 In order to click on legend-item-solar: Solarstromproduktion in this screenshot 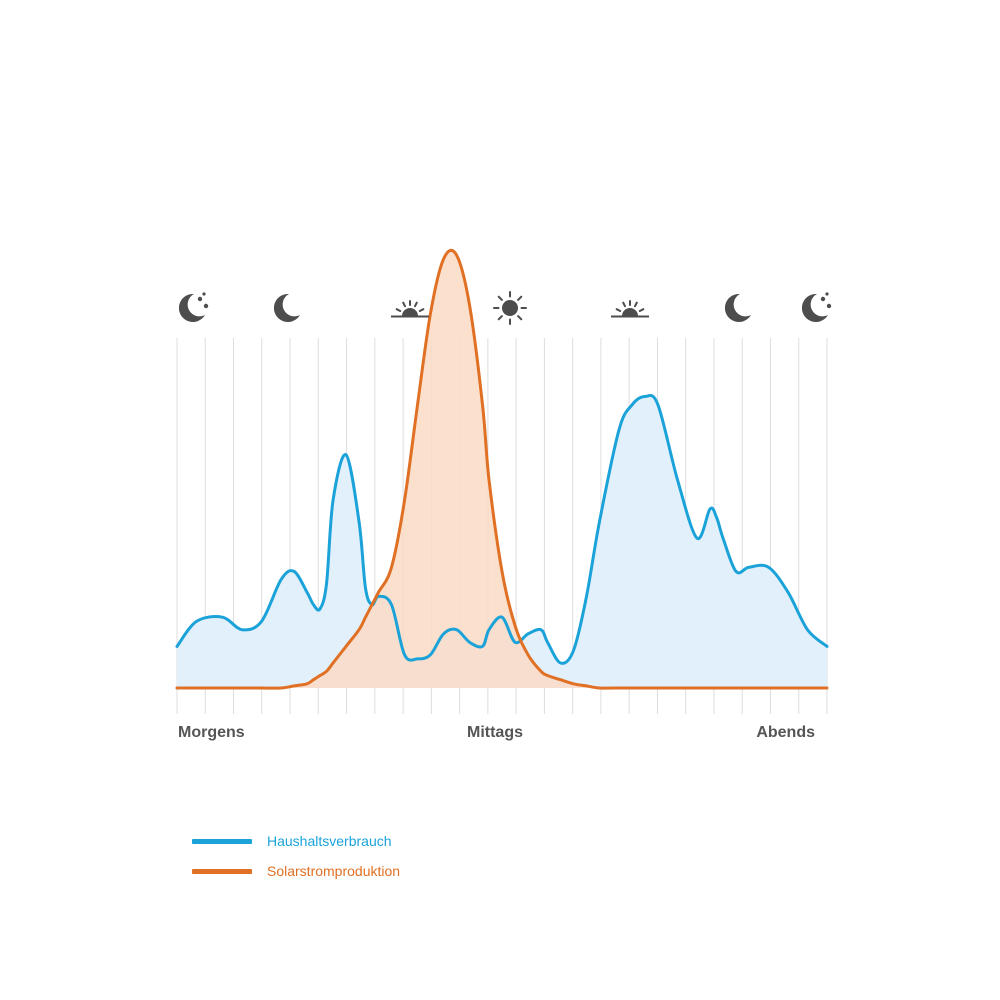, I will do `click(296, 871)`.